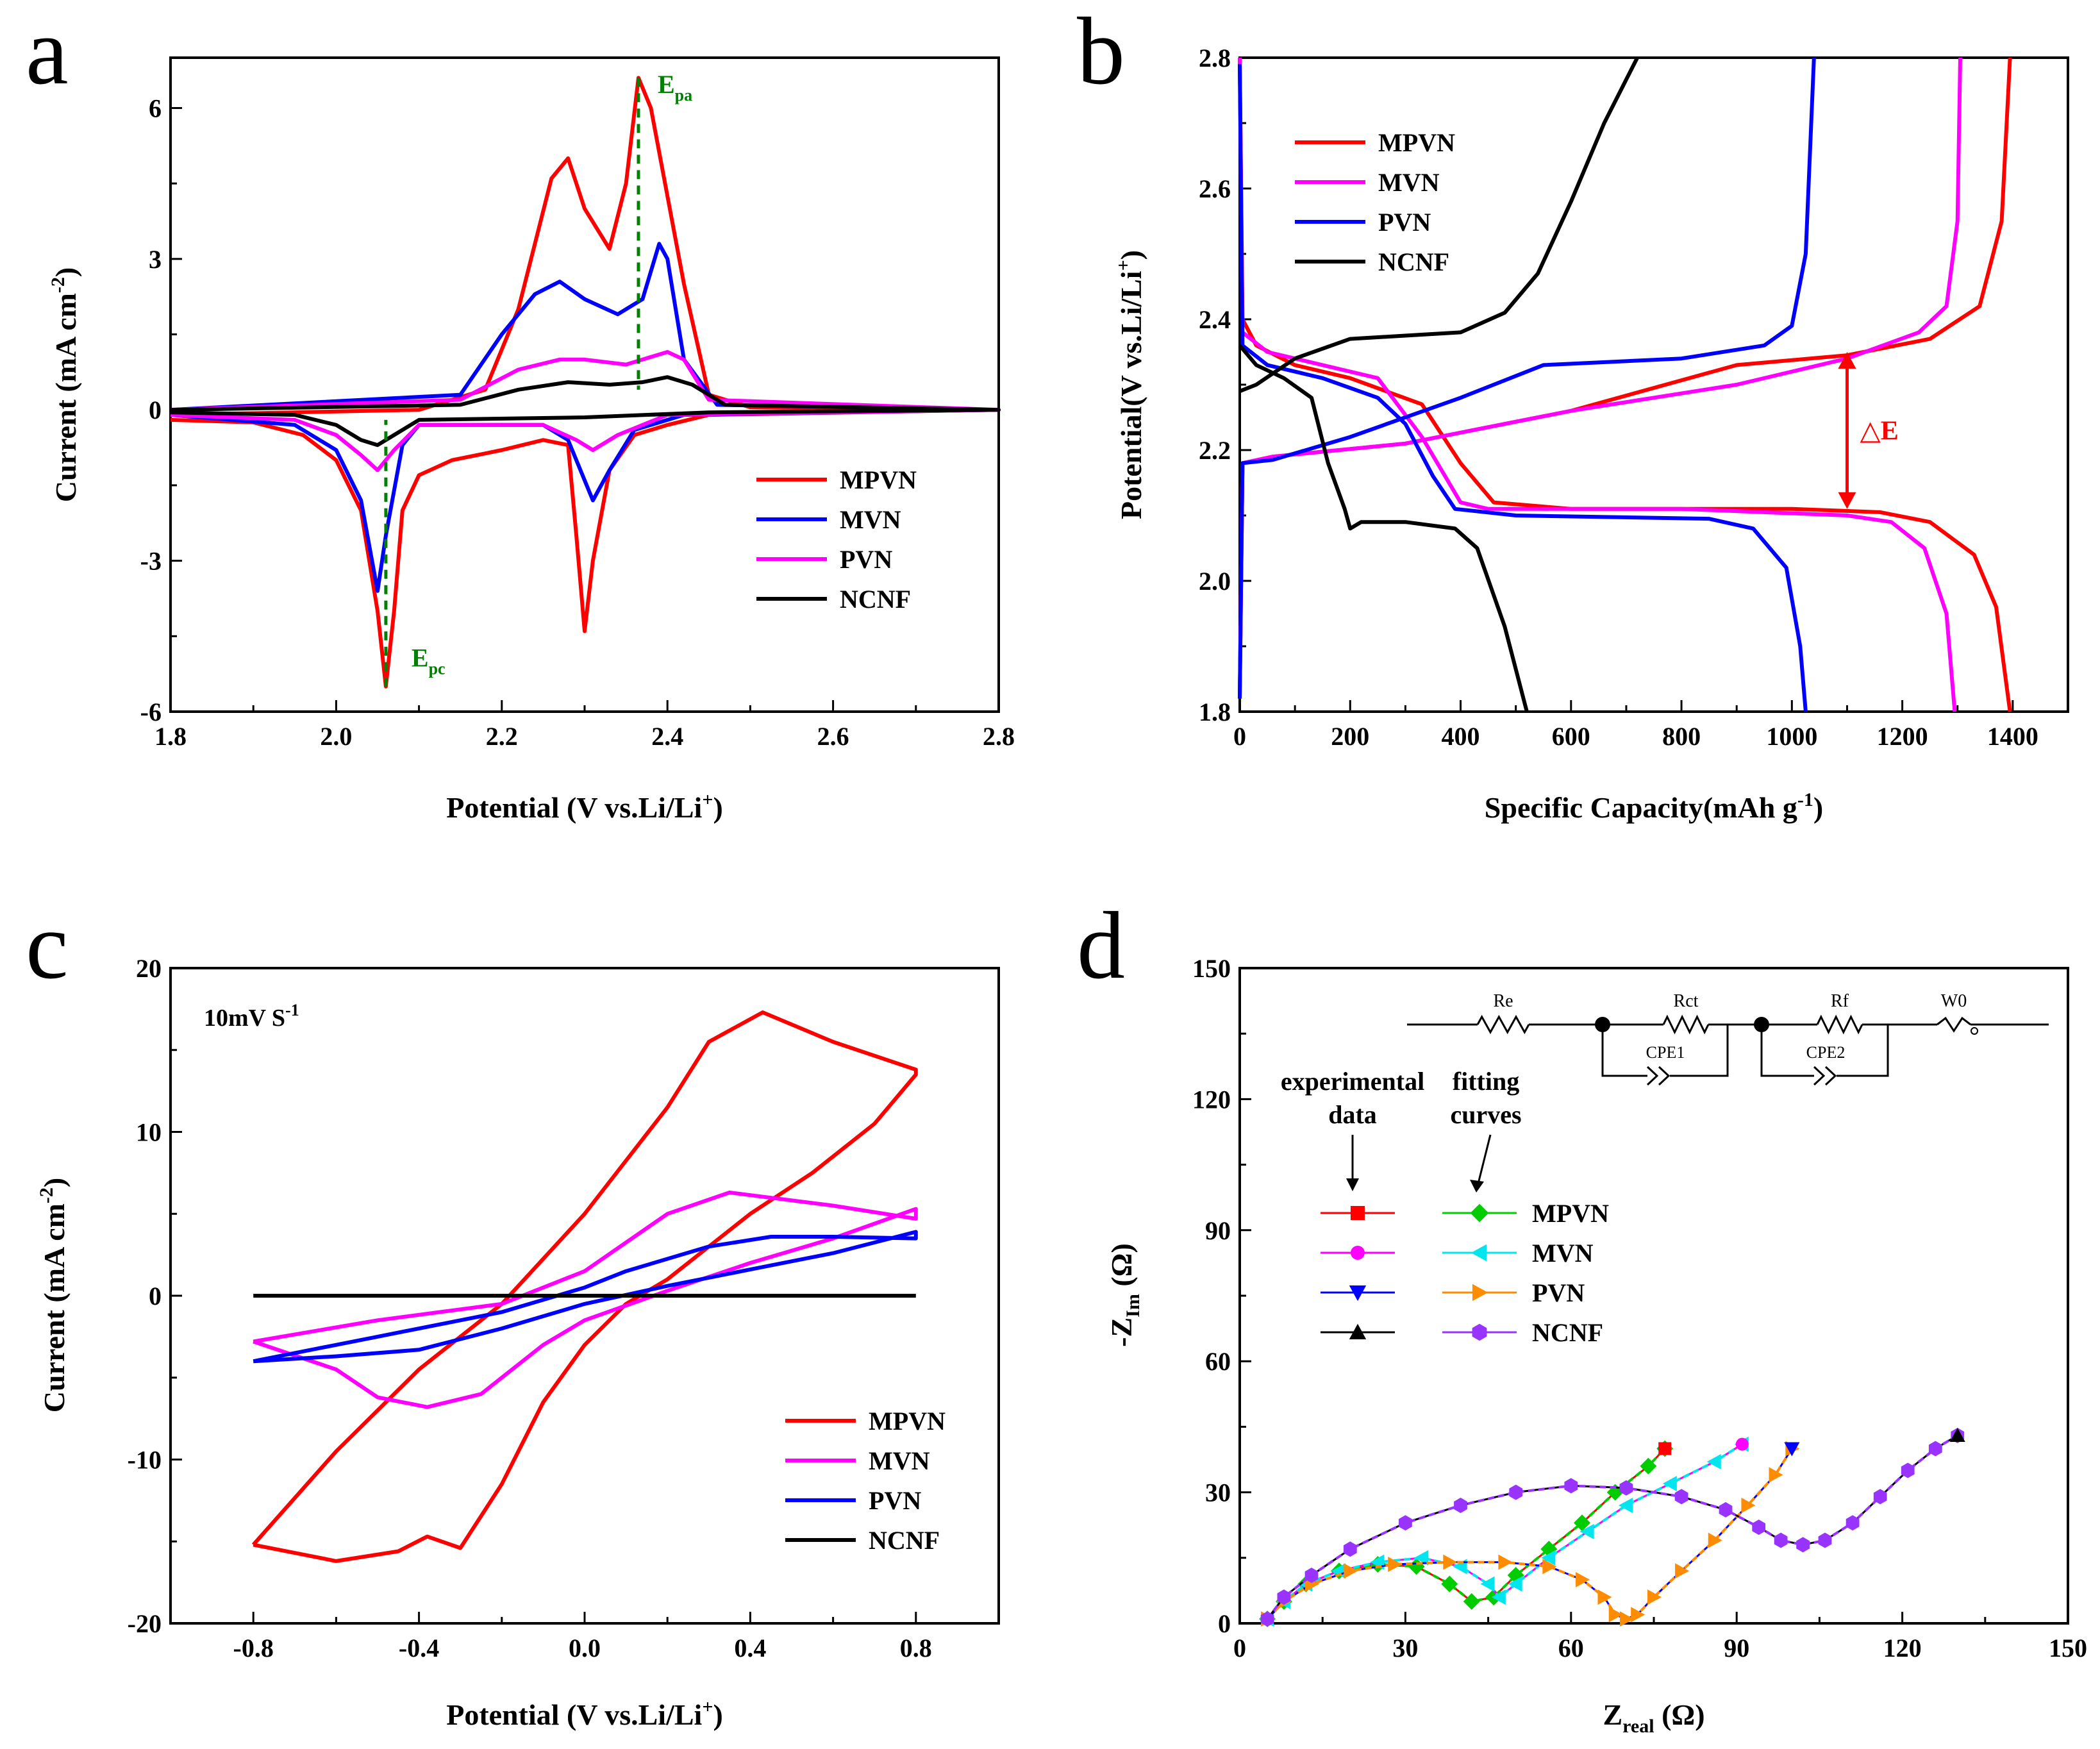  What do you see at coordinates (585, 411) in the screenshot?
I see `series-line-ncnf` at bounding box center [585, 411].